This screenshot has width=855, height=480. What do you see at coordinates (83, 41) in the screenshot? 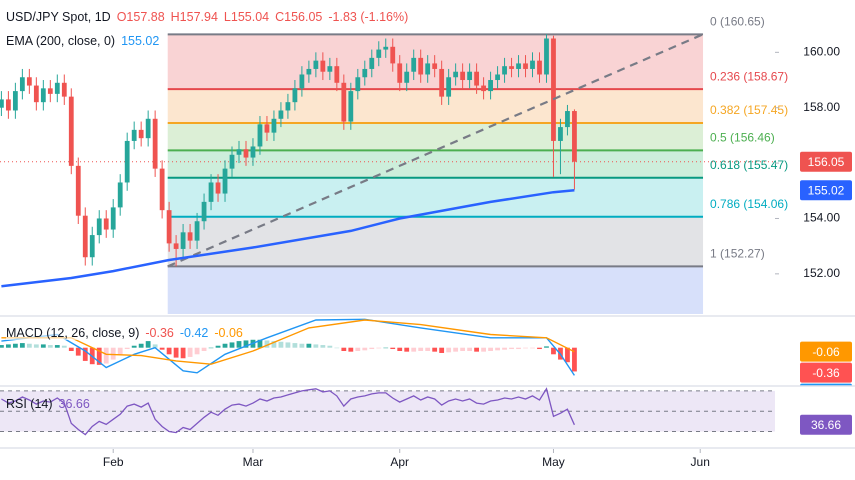
I see `ema-legend: EMA (200, close, 0) 155.02` at bounding box center [83, 41].